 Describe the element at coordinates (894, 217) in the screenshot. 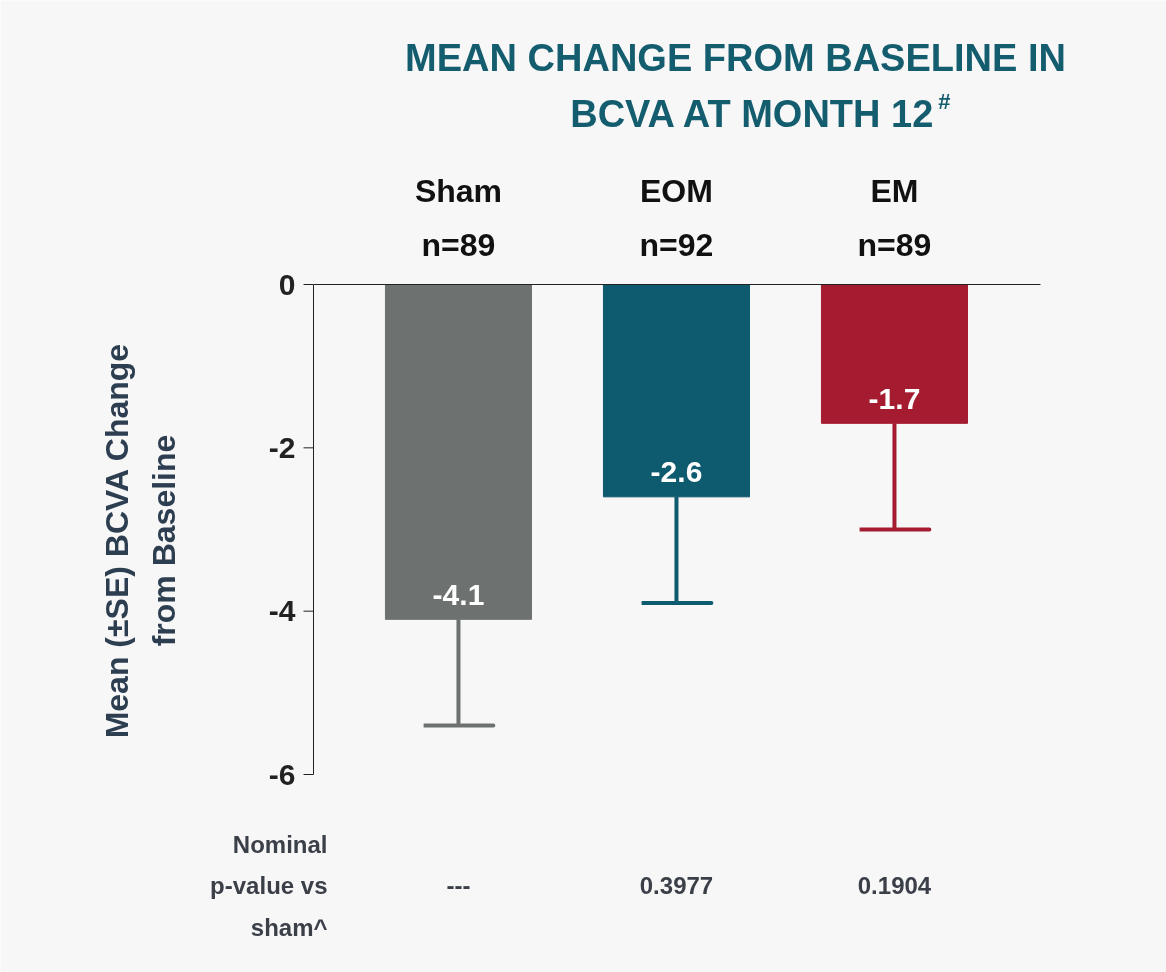

I see `x-tick-label: EM n=89` at that location.